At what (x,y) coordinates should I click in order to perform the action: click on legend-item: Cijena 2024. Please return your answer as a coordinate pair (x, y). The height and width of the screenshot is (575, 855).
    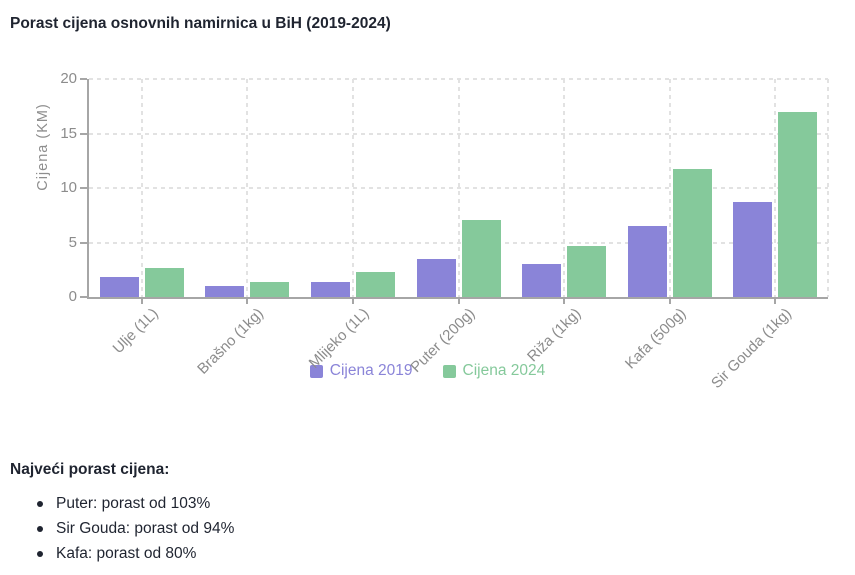
    Looking at the image, I should click on (494, 371).